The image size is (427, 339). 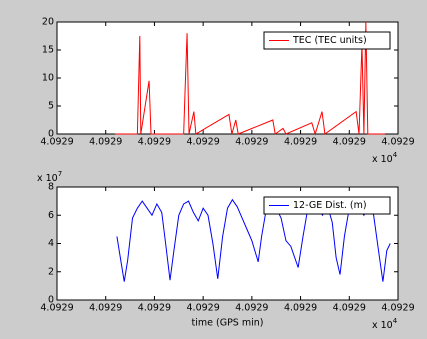 What do you see at coordinates (228, 323) in the screenshot?
I see `x-axis-label: time (GPS min)` at bounding box center [228, 323].